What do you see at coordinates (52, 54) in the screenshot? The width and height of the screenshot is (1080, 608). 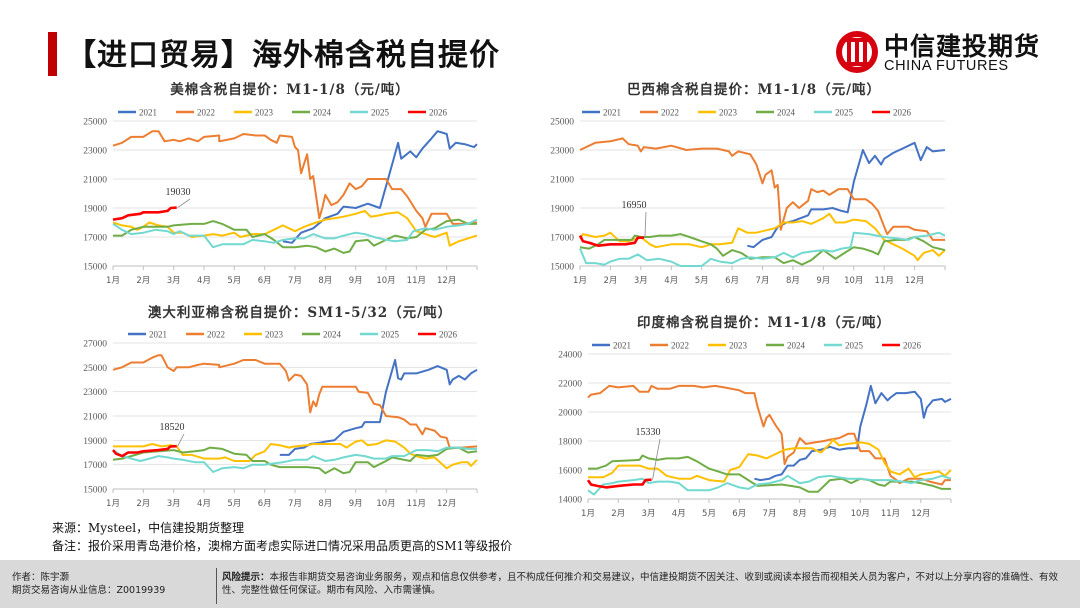 I see `title-accent-bar` at bounding box center [52, 54].